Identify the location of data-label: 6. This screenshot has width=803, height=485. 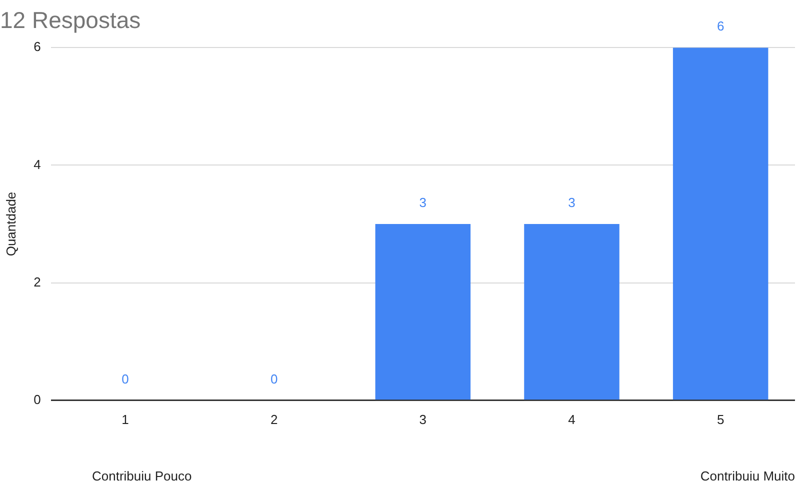
(720, 26).